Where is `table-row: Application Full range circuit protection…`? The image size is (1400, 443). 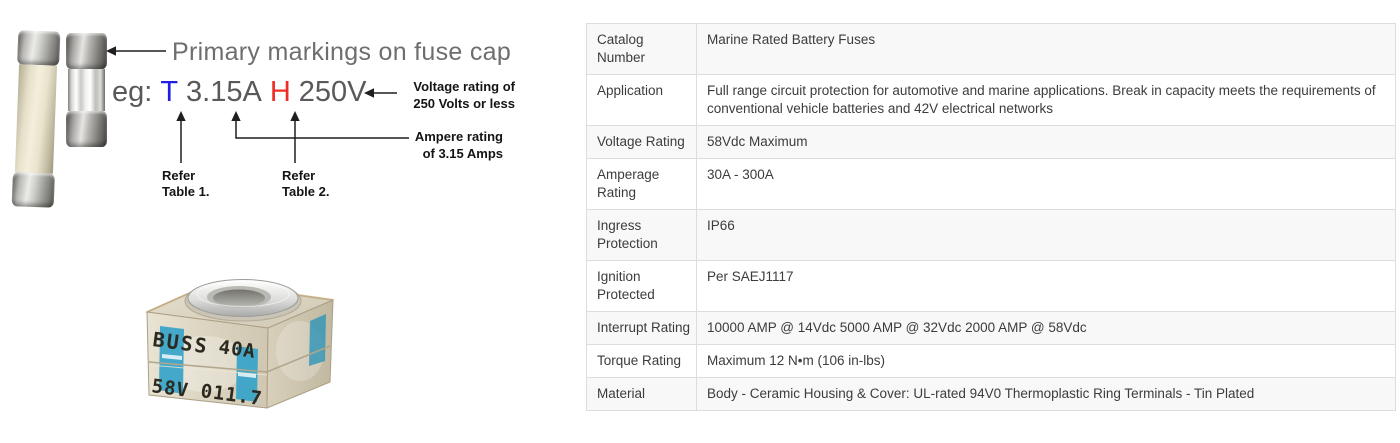 table-row: Application Full range circuit protection… is located at coordinates (991, 100).